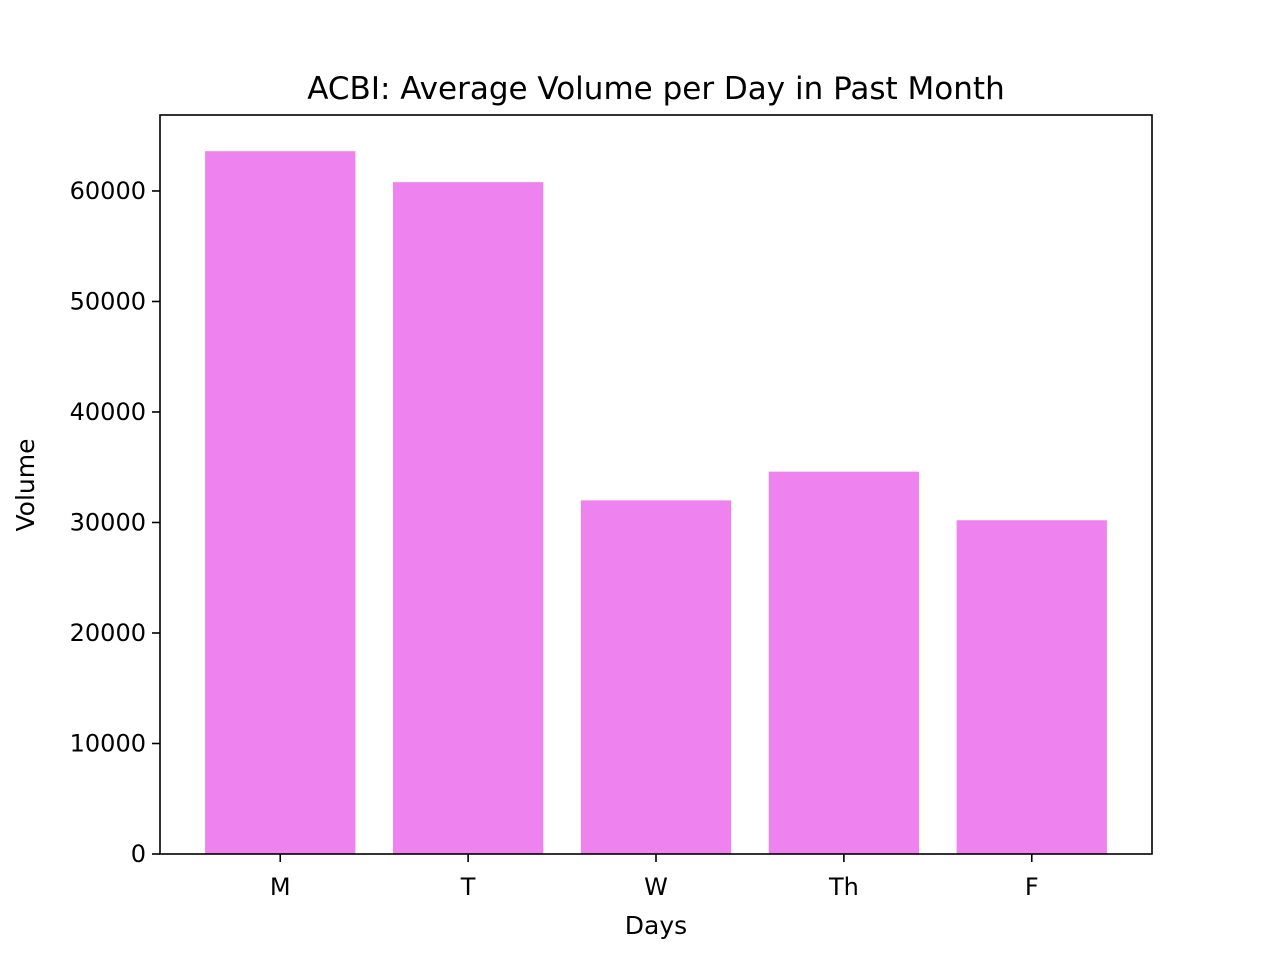 The width and height of the screenshot is (1280, 960). What do you see at coordinates (108, 191) in the screenshot?
I see `y-tick-label: 60000` at bounding box center [108, 191].